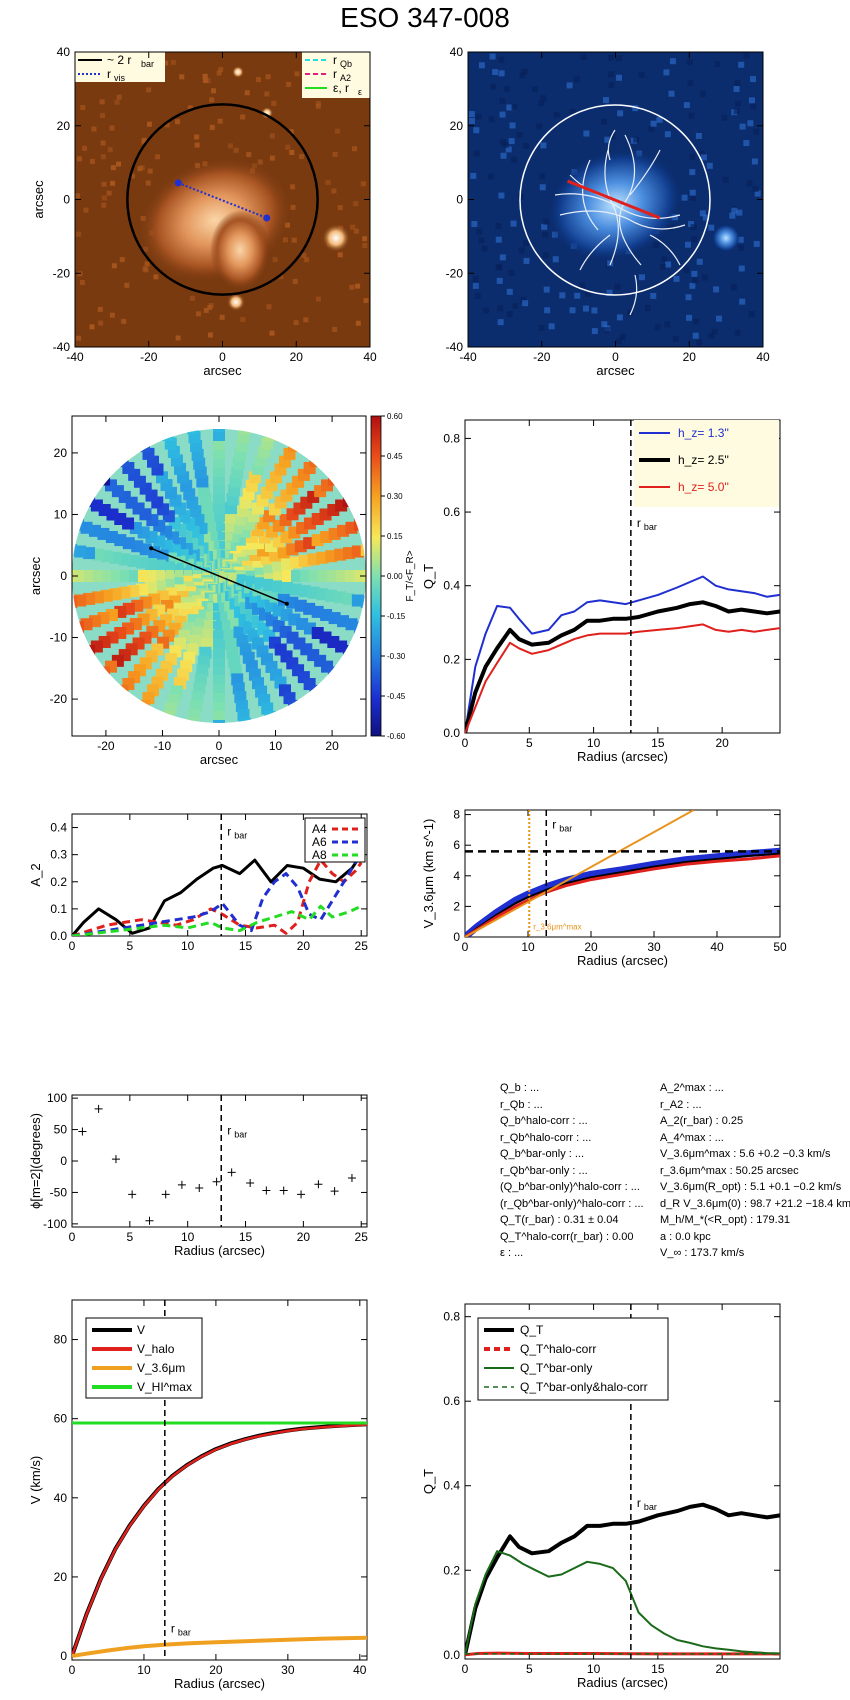  Describe the element at coordinates (61, 514) in the screenshot. I see `y-tick-label: 10` at that location.